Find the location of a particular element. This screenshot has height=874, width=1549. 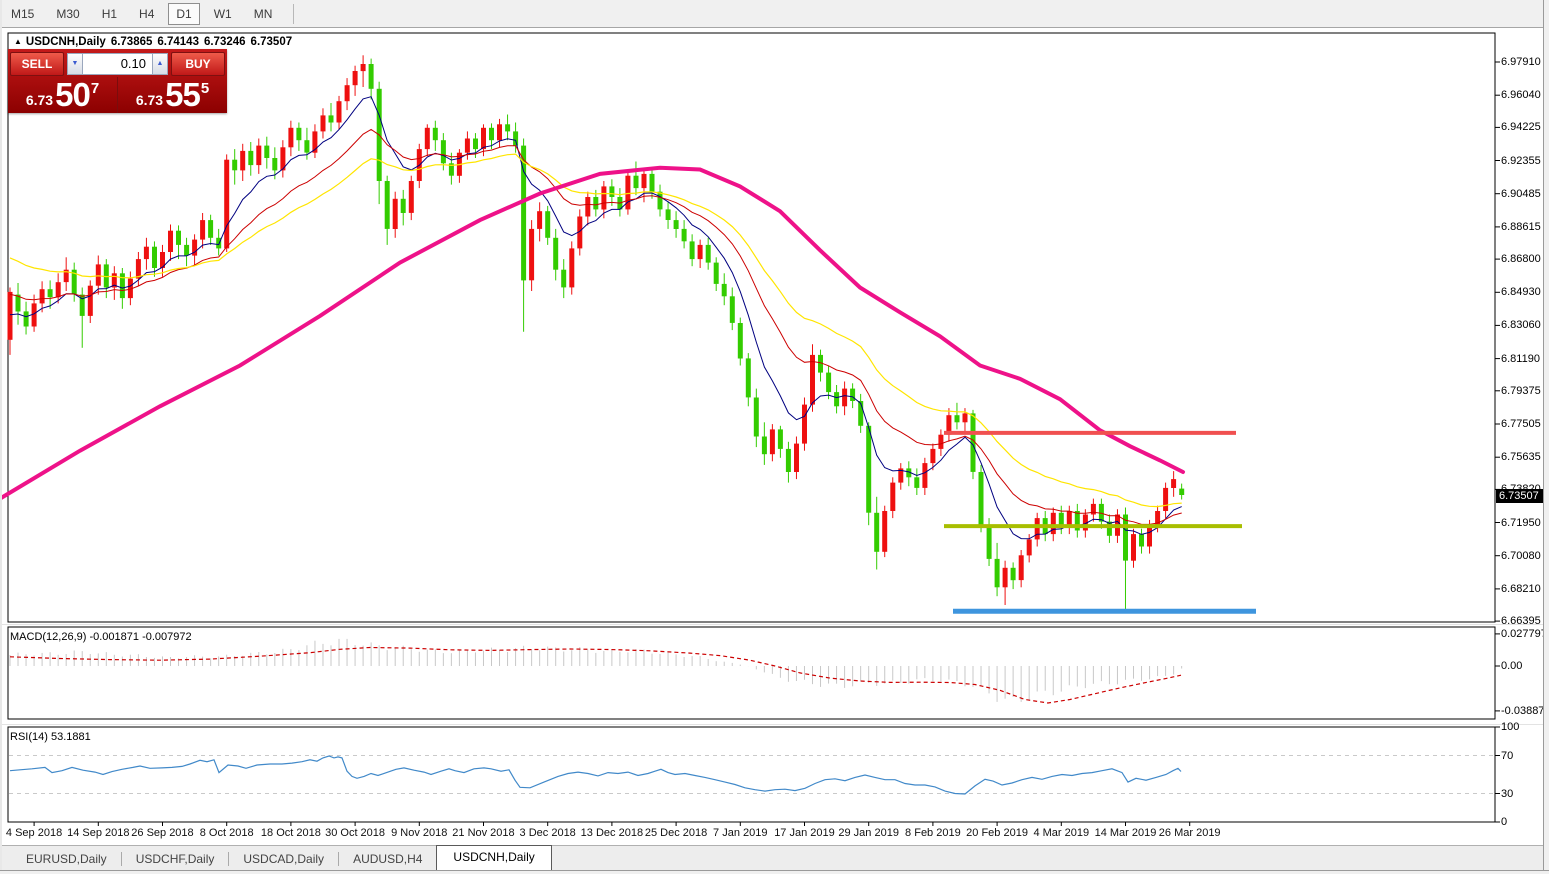

price-axis-label: 6.81190 is located at coordinates (1520, 358).